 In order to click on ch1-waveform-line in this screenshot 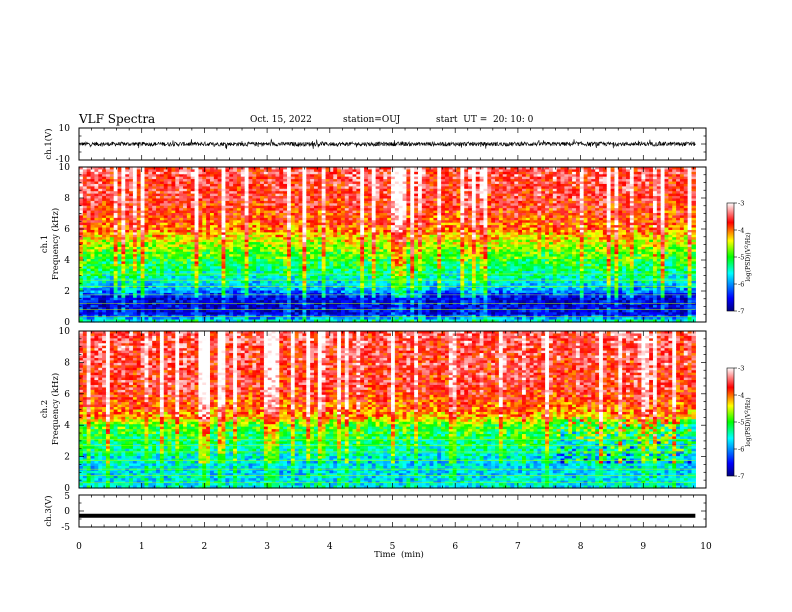, I will do `click(387, 144)`.